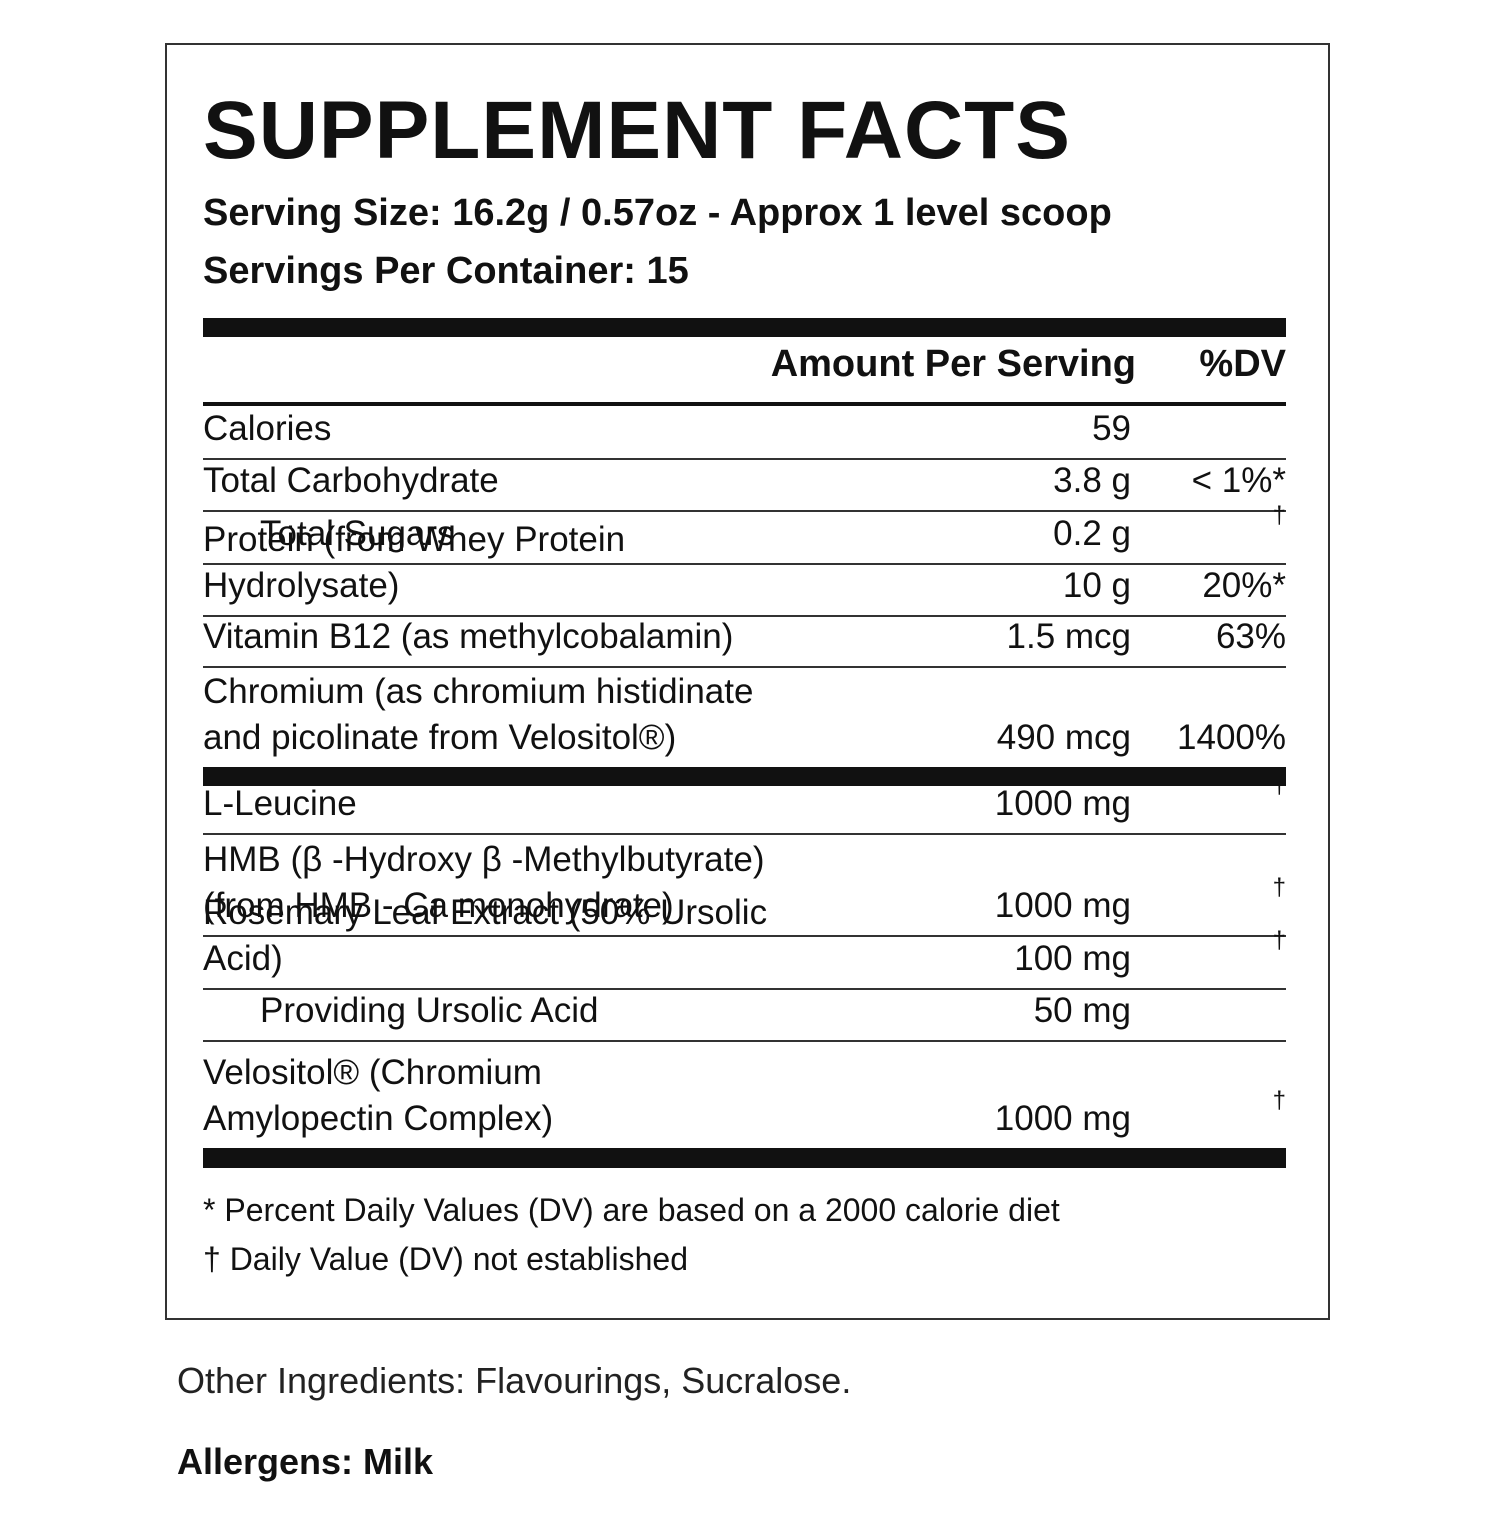 The image size is (1486, 1530). I want to click on nutrient-name: Rosemary Leaf Extract (50% Ursolic Acid), so click(517, 936).